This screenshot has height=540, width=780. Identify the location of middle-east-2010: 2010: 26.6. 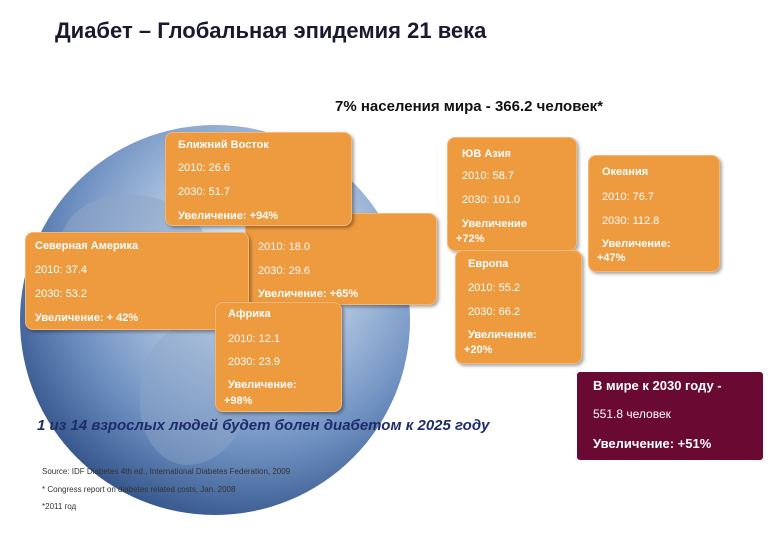
(204, 168).